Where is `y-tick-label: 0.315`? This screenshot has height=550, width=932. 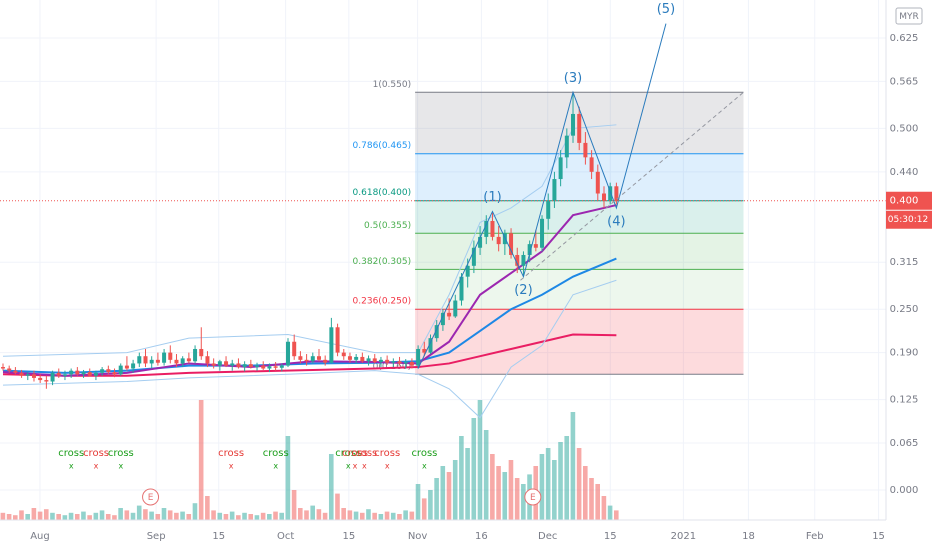 y-tick-label: 0.315 is located at coordinates (904, 262).